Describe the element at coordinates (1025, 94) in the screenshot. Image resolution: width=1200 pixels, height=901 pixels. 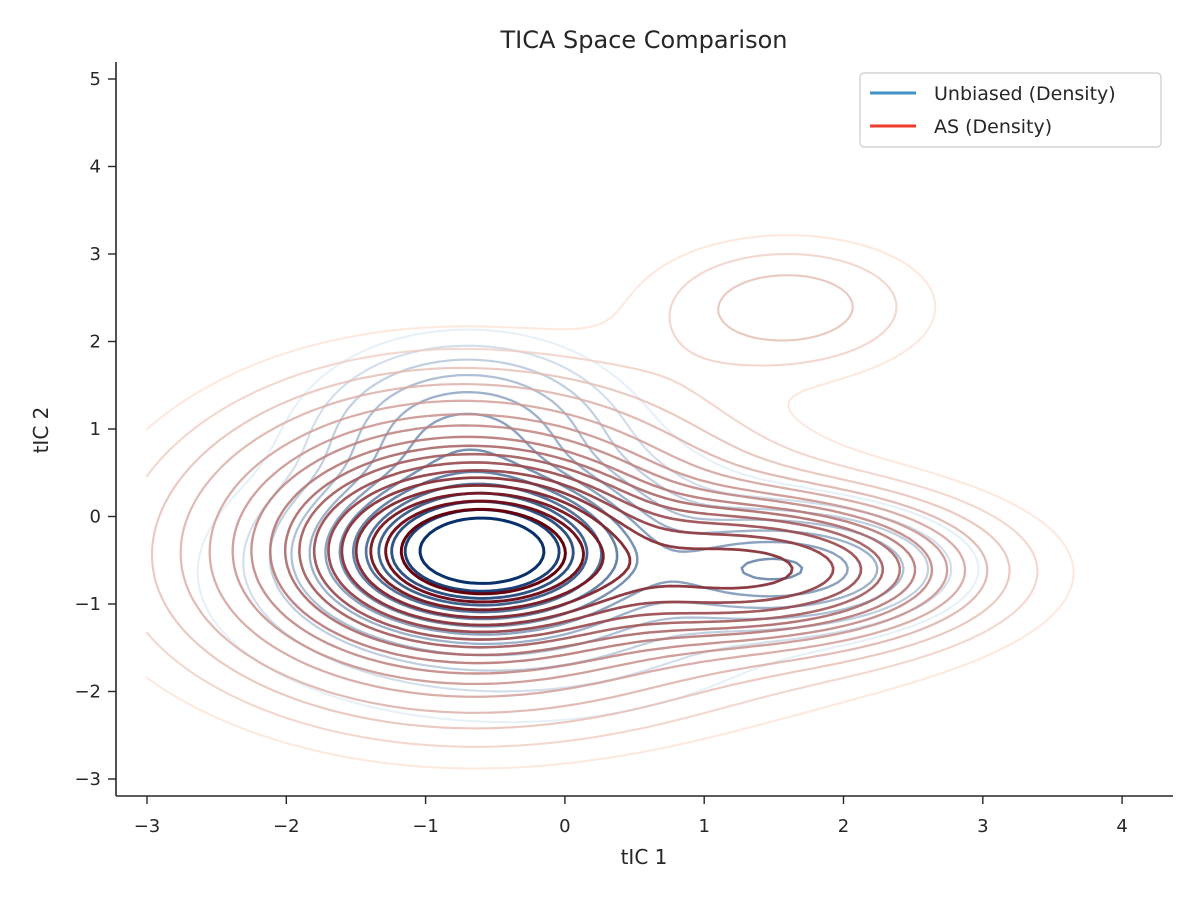
I see `legend-label-unbiased: Unbiased (Density)` at that location.